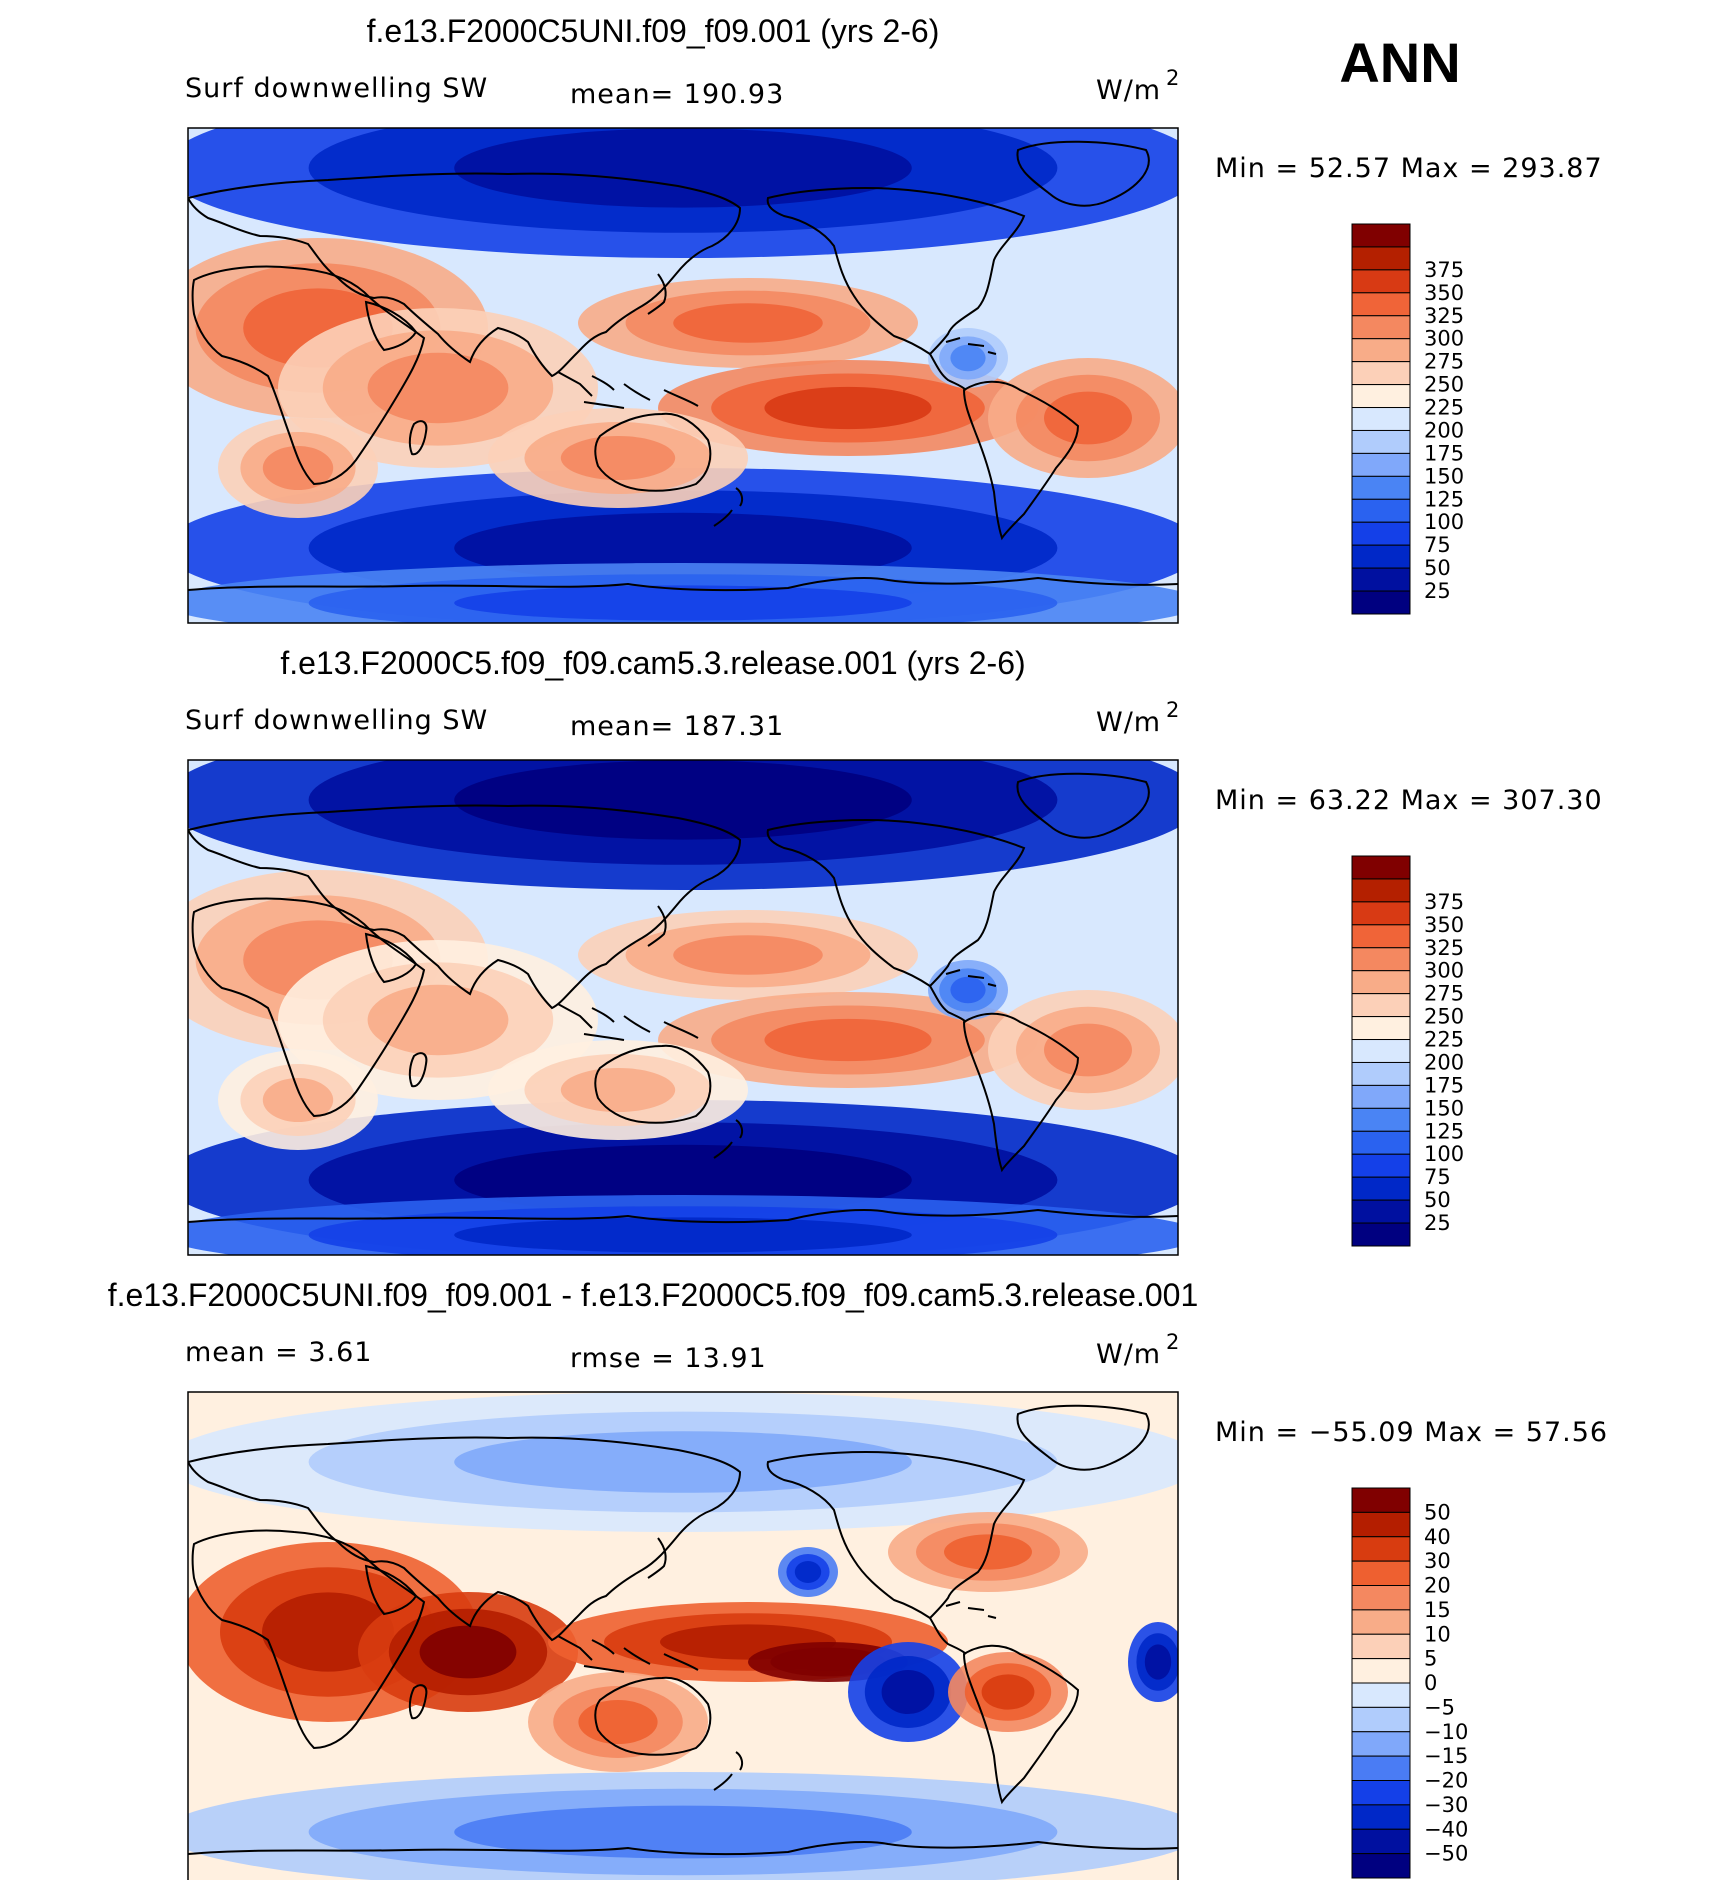 The height and width of the screenshot is (1880, 1710). What do you see at coordinates (668, 1358) in the screenshot?
I see `panel-stat-label: rmse = 13.91` at bounding box center [668, 1358].